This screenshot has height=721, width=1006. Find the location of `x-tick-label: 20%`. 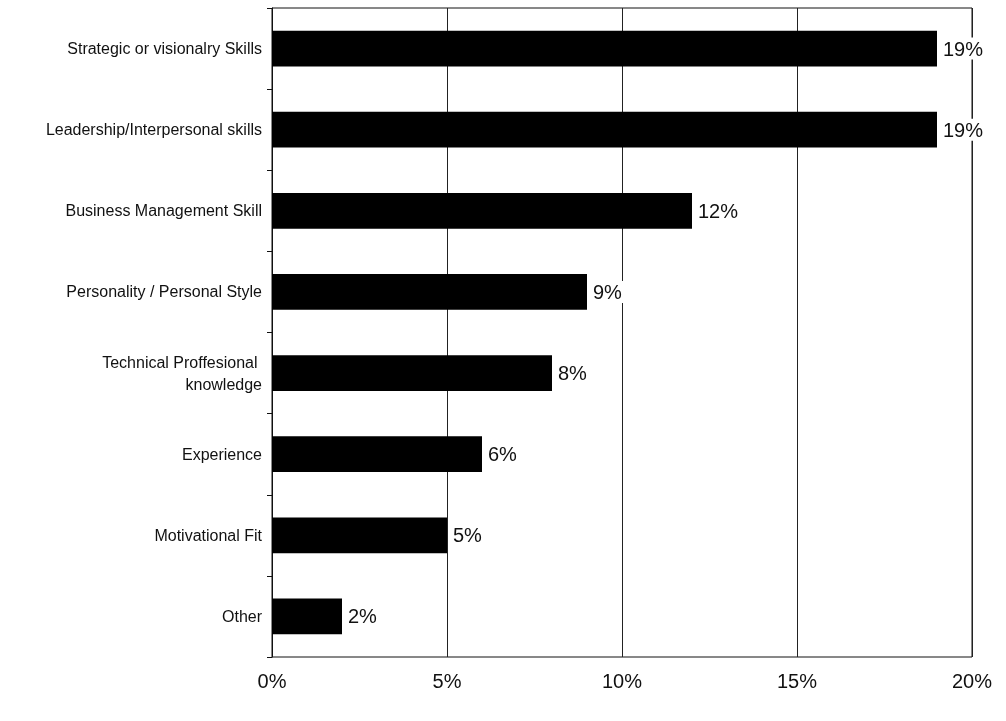

x-tick-label: 20% is located at coordinates (972, 681).